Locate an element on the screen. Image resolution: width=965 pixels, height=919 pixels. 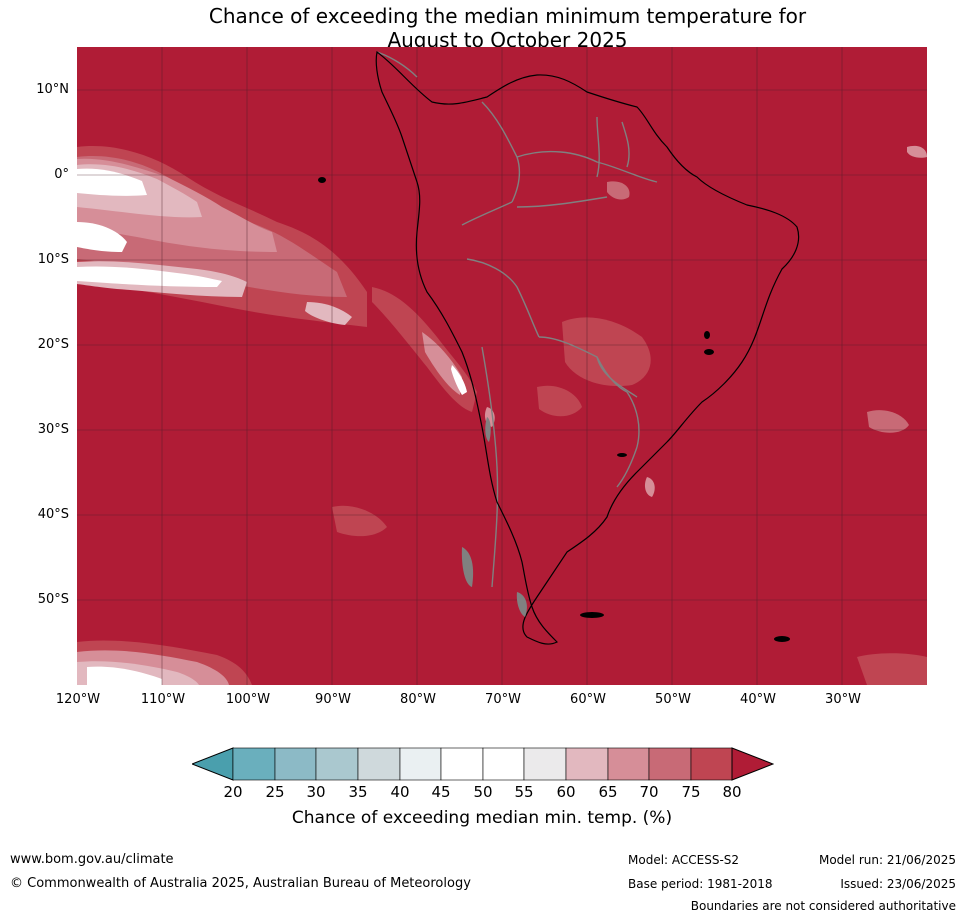
lon-label-70w: 70°W is located at coordinates (503, 699).